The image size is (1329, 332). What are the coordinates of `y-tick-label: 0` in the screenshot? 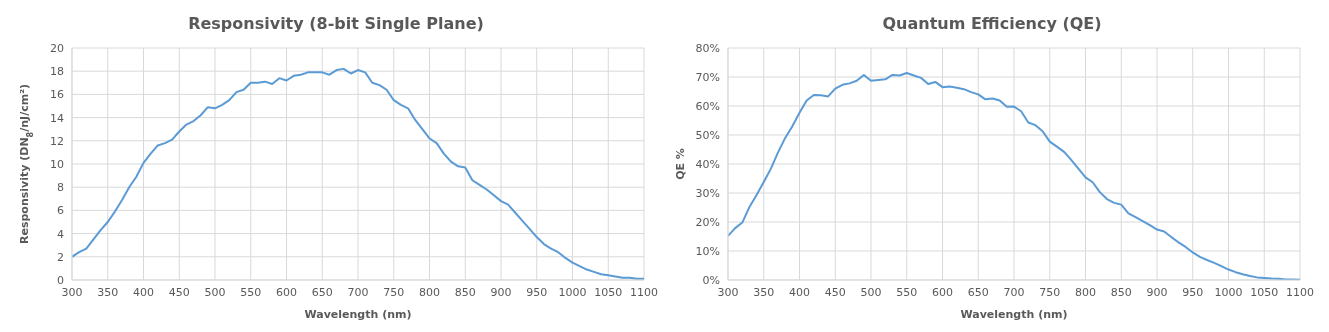 It's located at (60, 280).